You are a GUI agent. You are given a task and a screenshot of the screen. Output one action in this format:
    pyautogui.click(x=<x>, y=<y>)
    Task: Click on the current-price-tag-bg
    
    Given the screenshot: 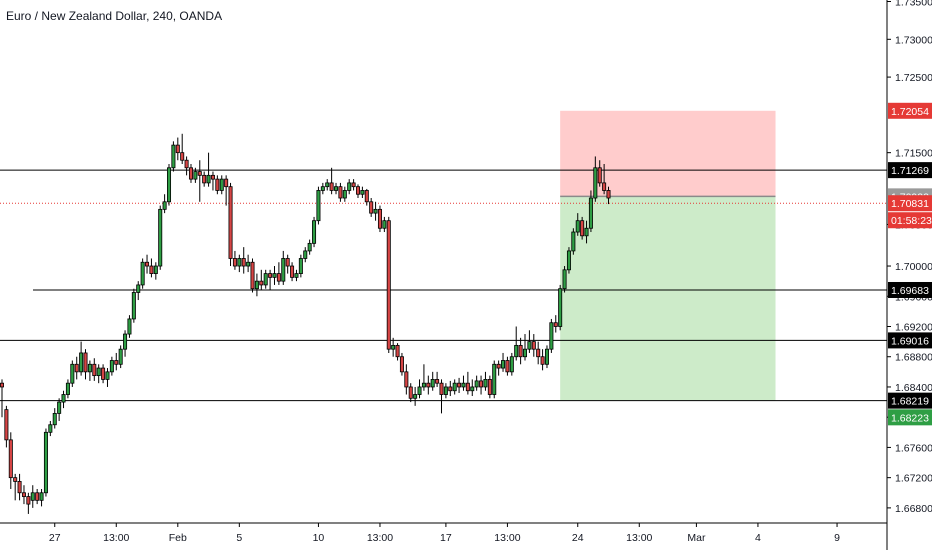 What is the action you would take?
    pyautogui.click(x=910, y=203)
    